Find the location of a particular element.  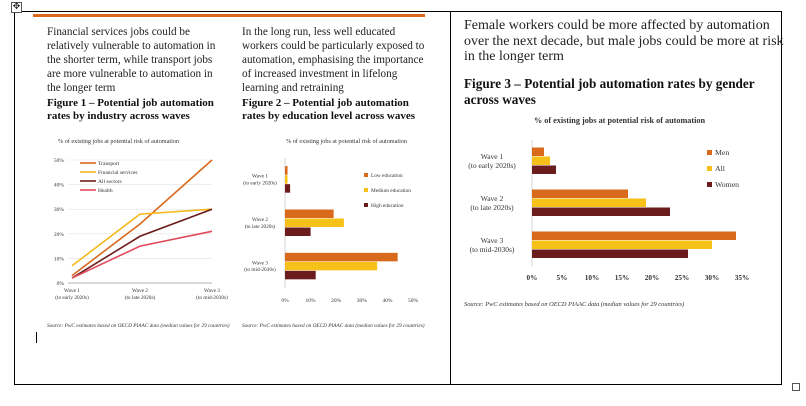

header-accent-rule is located at coordinates (229, 15).